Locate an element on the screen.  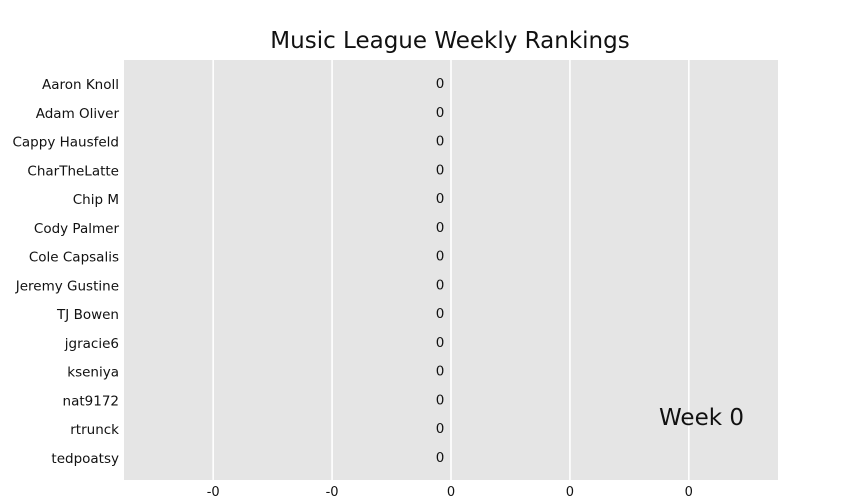
data-labels: 0 0 0 0 0 0 0 0 0 0 0 0 0 0 is located at coordinates (440, 271).